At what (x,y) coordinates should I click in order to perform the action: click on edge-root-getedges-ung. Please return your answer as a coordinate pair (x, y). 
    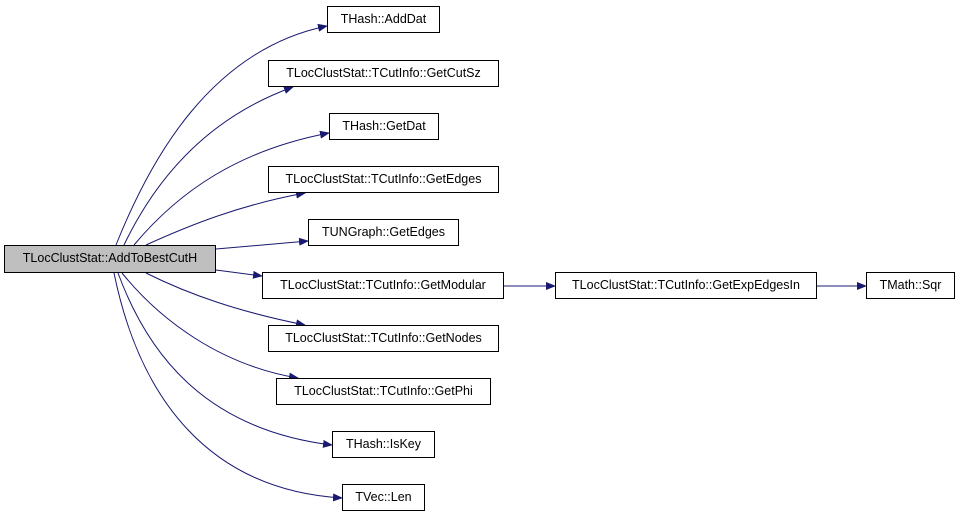
    Looking at the image, I should click on (262, 243).